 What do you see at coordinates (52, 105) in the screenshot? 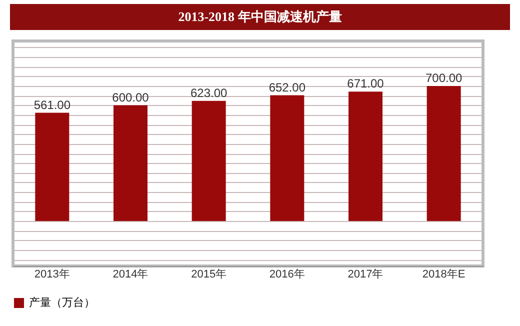
I see `data-label: 561.00` at bounding box center [52, 105].